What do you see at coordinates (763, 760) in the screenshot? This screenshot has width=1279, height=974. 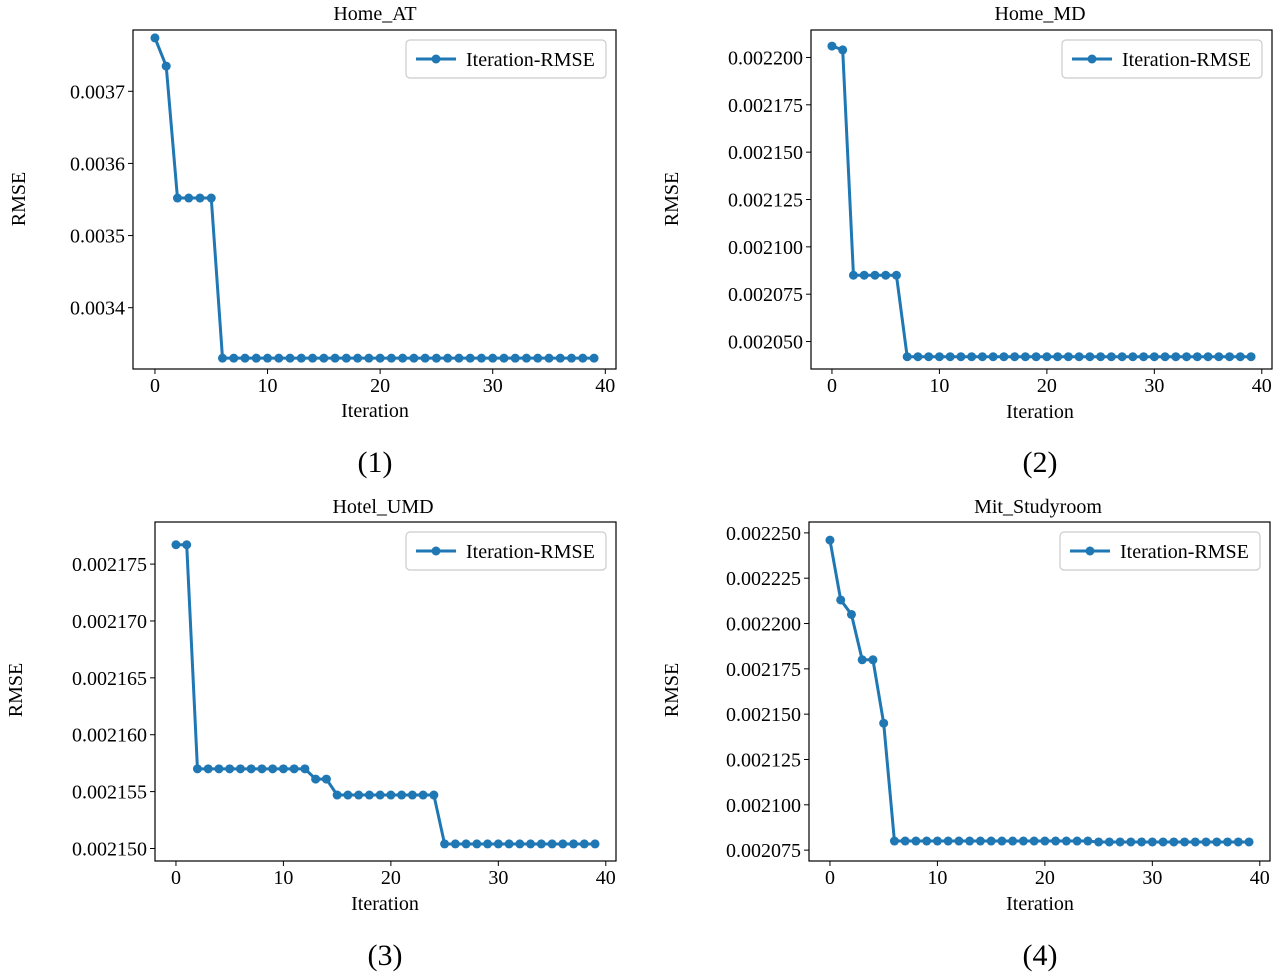 I see `y-tick-label: 0.002125` at bounding box center [763, 760].